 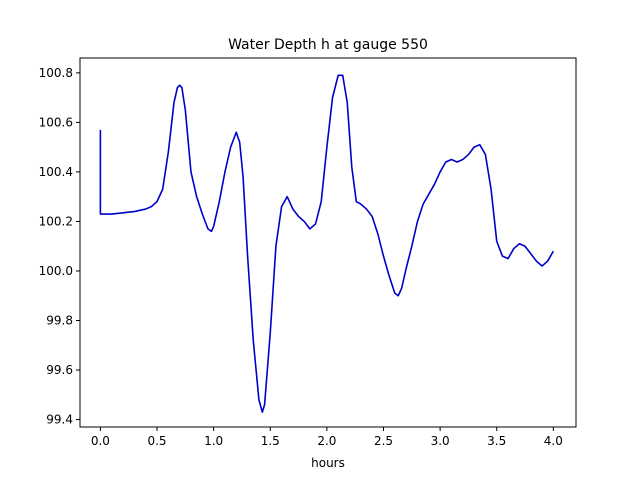 What do you see at coordinates (553, 441) in the screenshot?
I see `x-tick-label: 4.0` at bounding box center [553, 441].